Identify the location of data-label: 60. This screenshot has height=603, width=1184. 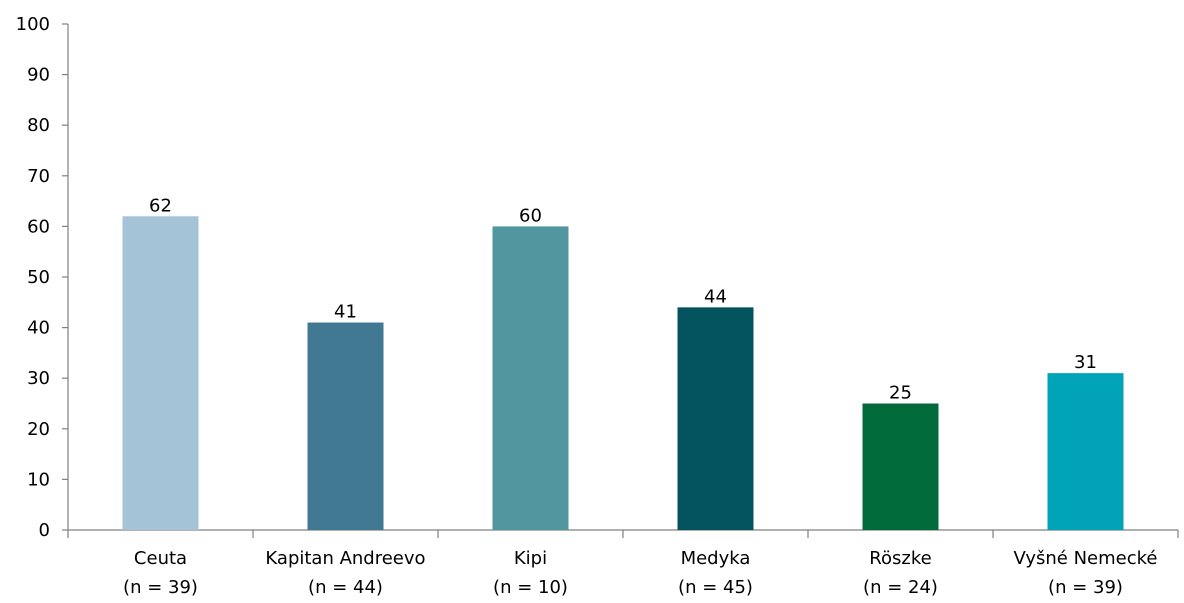
(530, 215).